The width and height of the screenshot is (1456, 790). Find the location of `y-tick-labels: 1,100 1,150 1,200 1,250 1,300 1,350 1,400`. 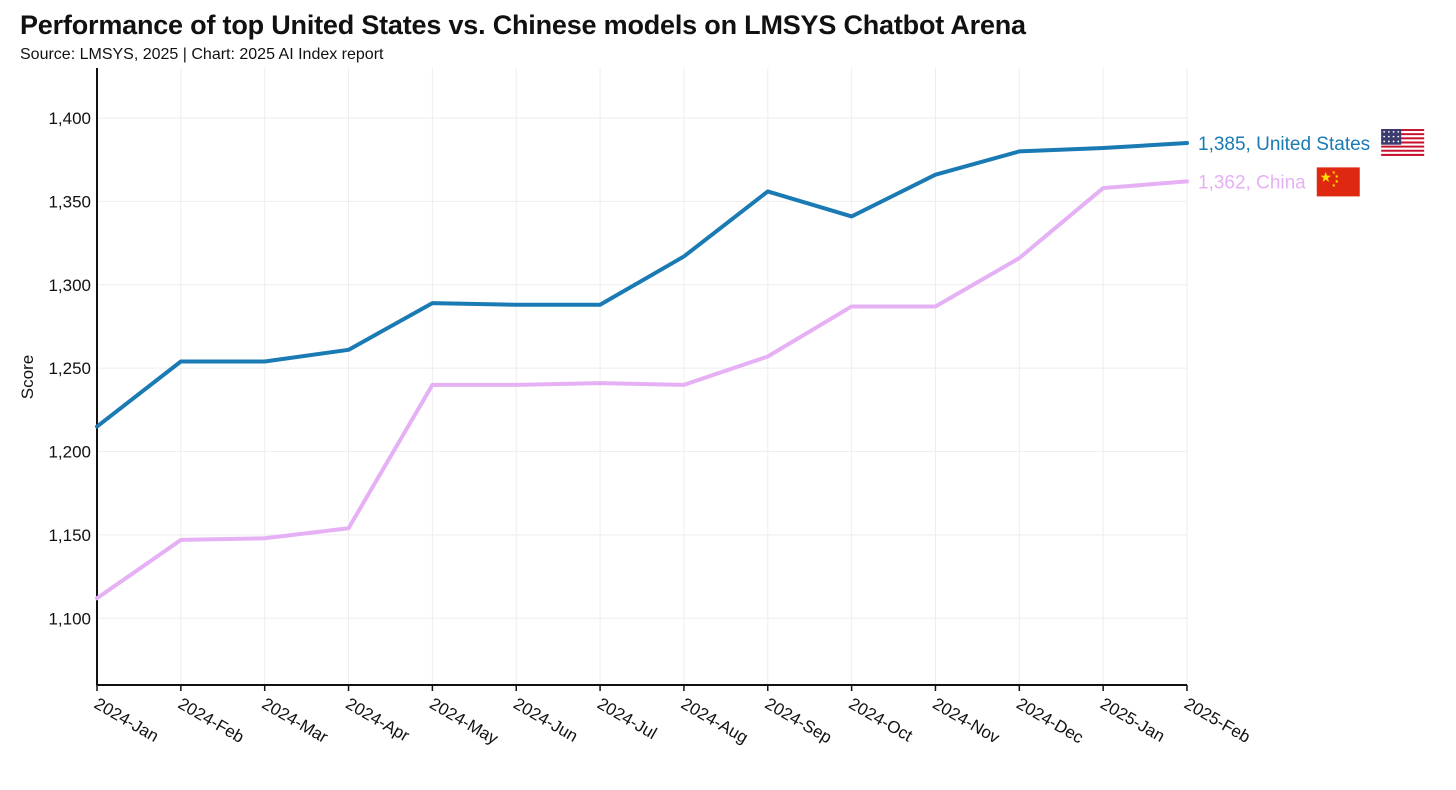

y-tick-labels: 1,100 1,150 1,200 1,250 1,300 1,350 1,400 is located at coordinates (69, 368).